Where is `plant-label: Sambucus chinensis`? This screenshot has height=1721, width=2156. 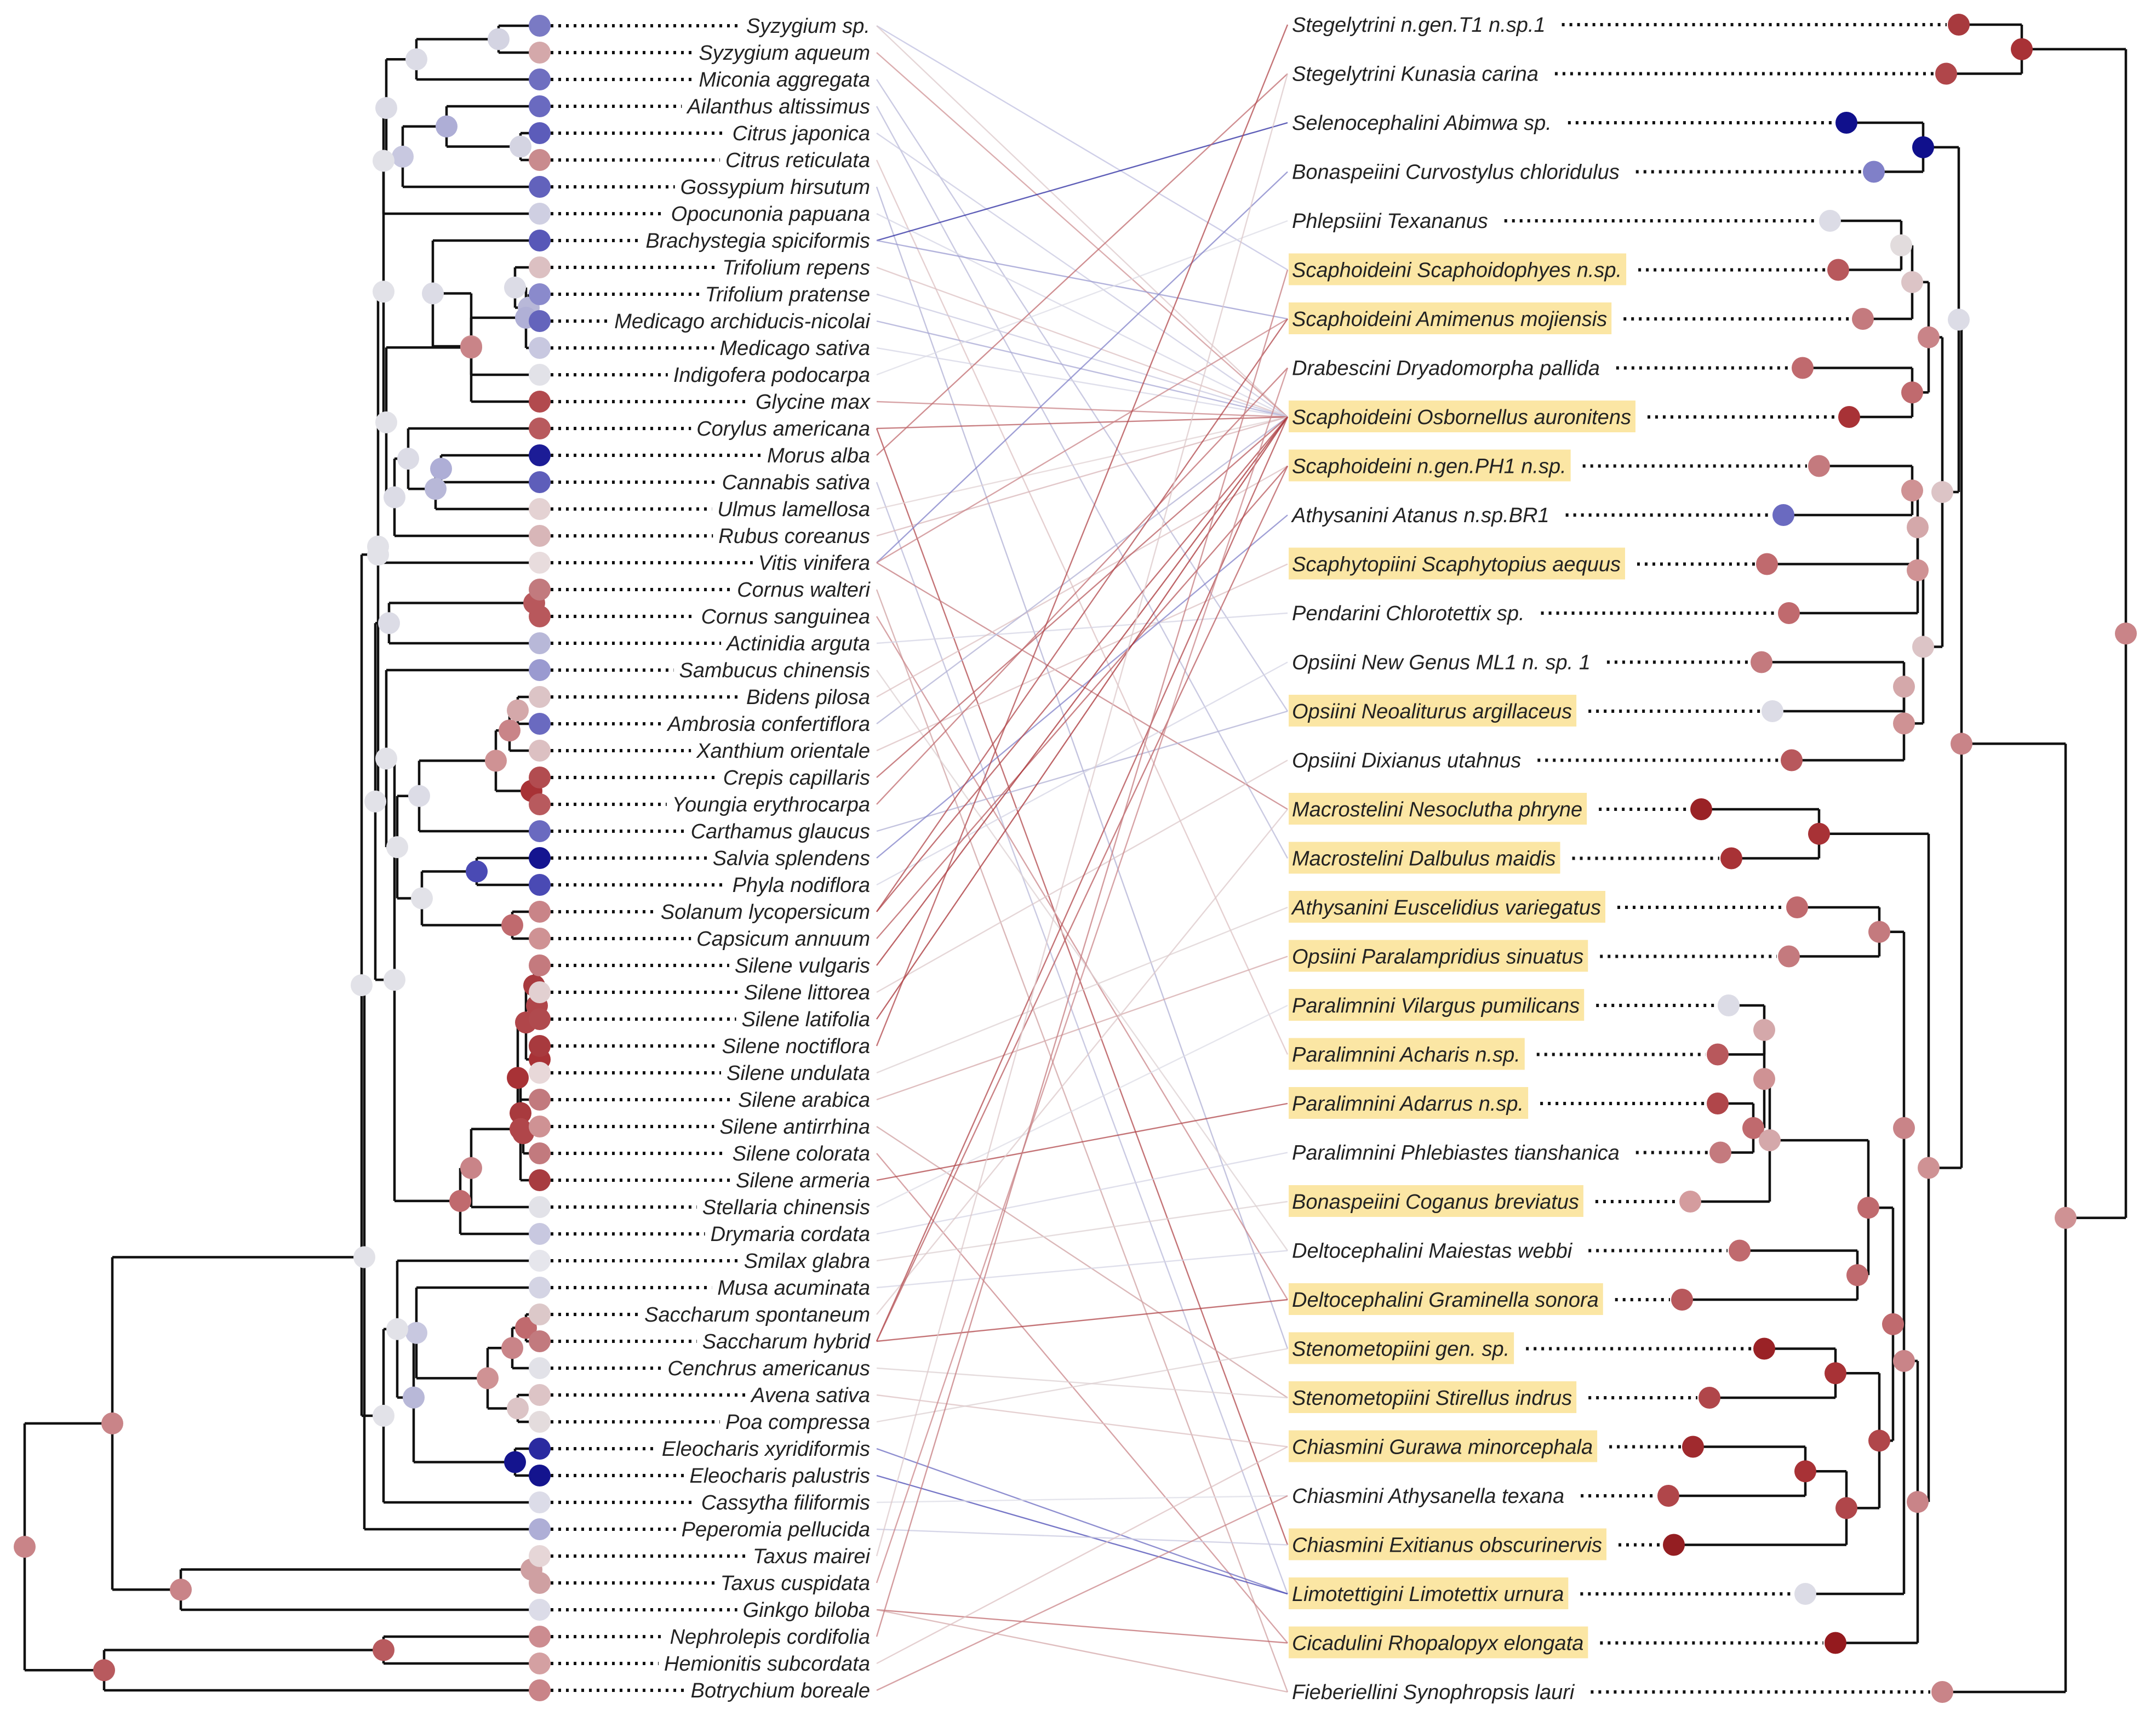 plant-label: Sambucus chinensis is located at coordinates (774, 670).